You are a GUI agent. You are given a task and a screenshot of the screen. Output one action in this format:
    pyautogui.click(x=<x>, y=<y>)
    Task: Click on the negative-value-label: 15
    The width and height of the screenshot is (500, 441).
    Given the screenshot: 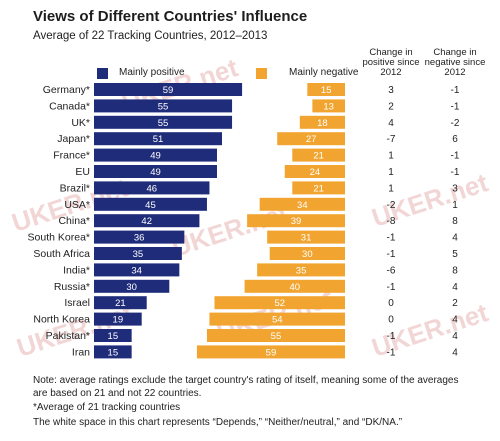 What is the action you would take?
    pyautogui.click(x=326, y=90)
    